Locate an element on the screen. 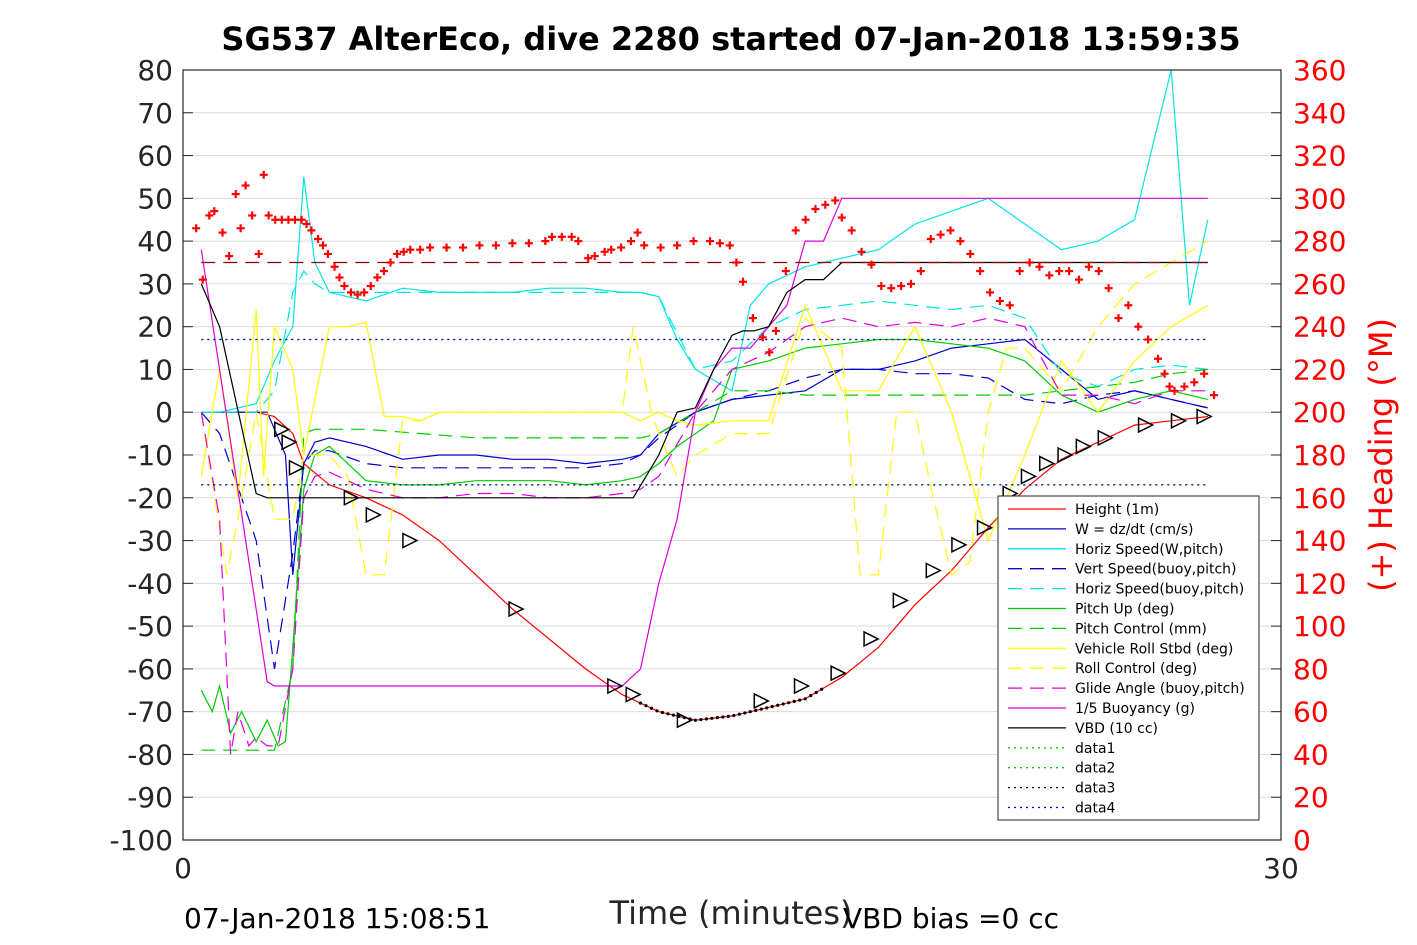 The image size is (1417, 945). right-axis-label: (+) Heading (°M) is located at coordinates (1381, 455).